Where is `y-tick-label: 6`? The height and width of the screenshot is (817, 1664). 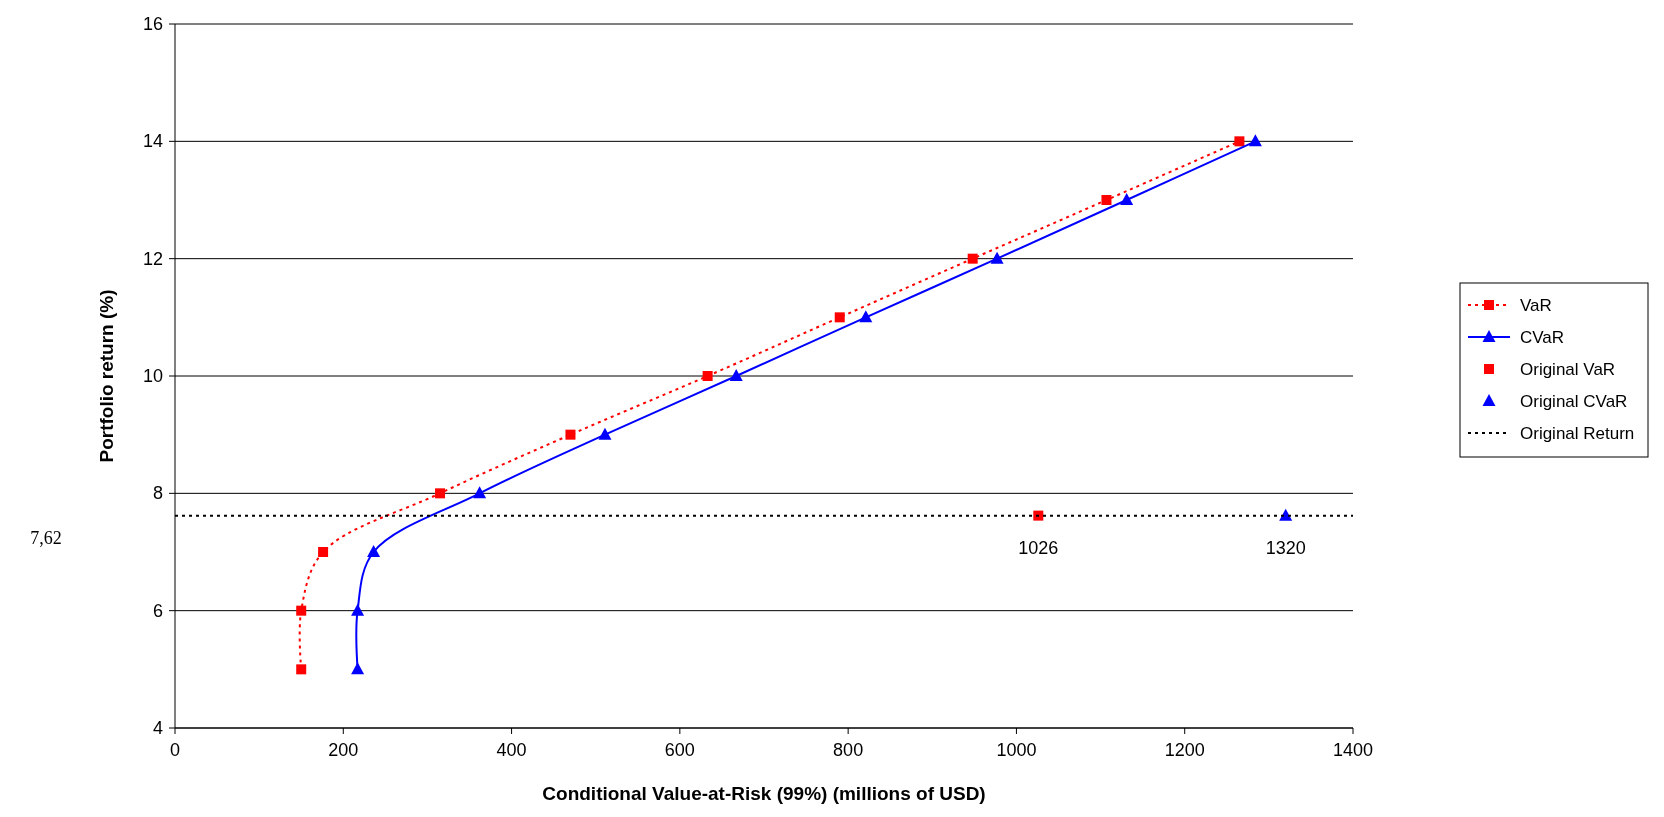
y-tick-label: 6 is located at coordinates (157, 610).